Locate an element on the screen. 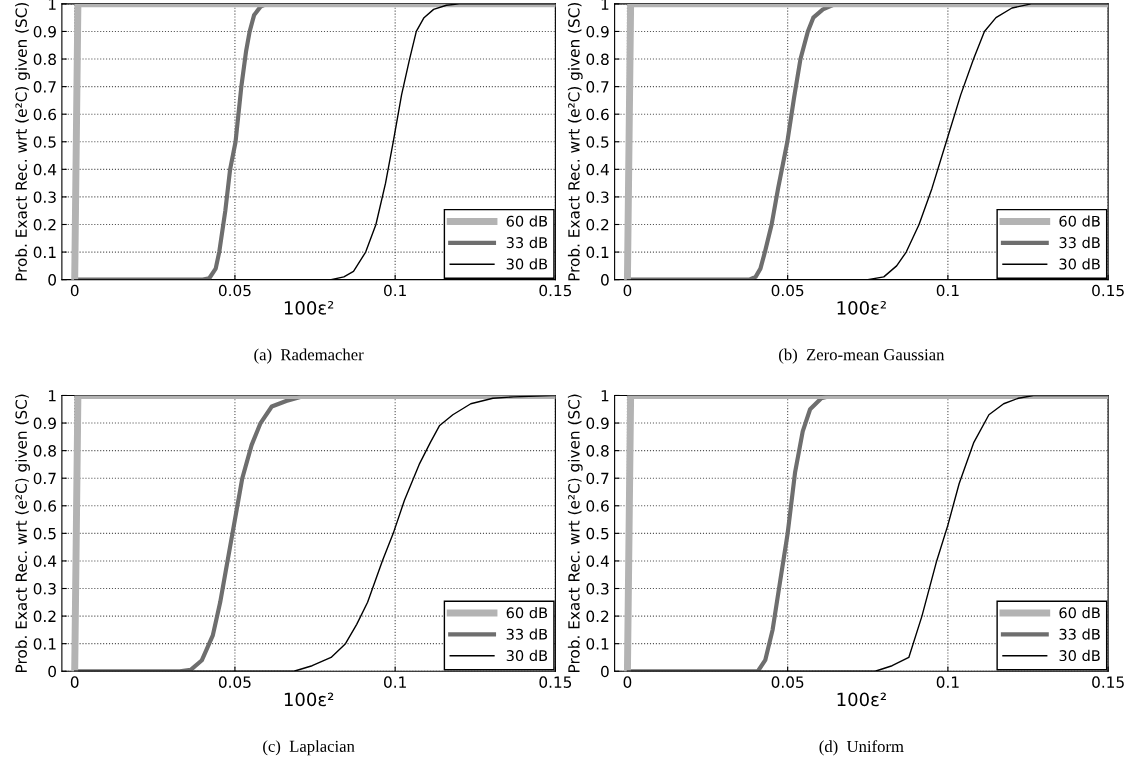 The height and width of the screenshot is (776, 1125). text: (c) Laplacian is located at coordinates (309, 748).